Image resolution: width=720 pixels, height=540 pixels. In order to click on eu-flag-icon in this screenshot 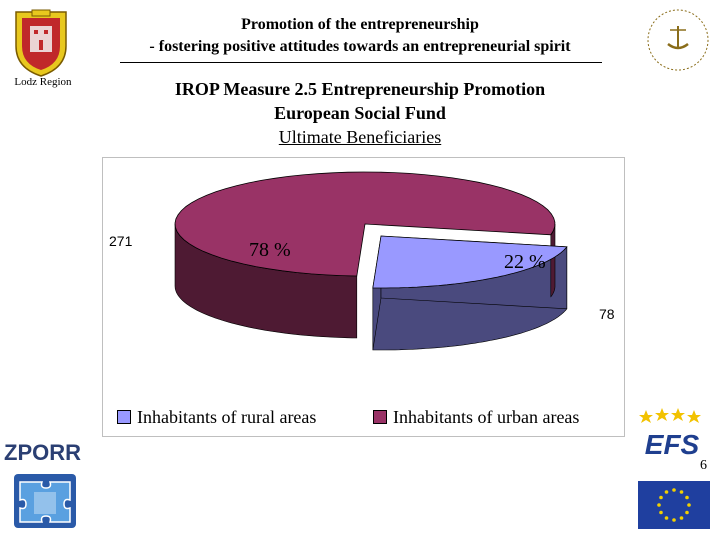, I will do `click(674, 505)`.